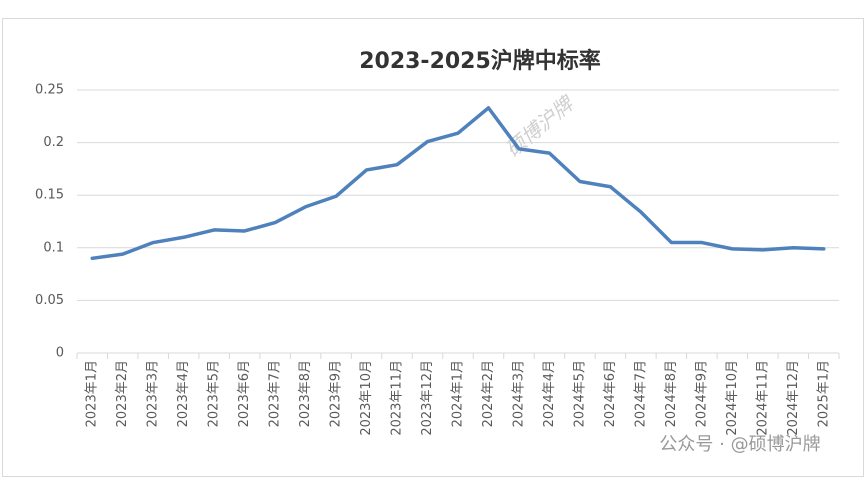  What do you see at coordinates (762, 398) in the screenshot?
I see `x-tick-label: 2024年11月` at bounding box center [762, 398].